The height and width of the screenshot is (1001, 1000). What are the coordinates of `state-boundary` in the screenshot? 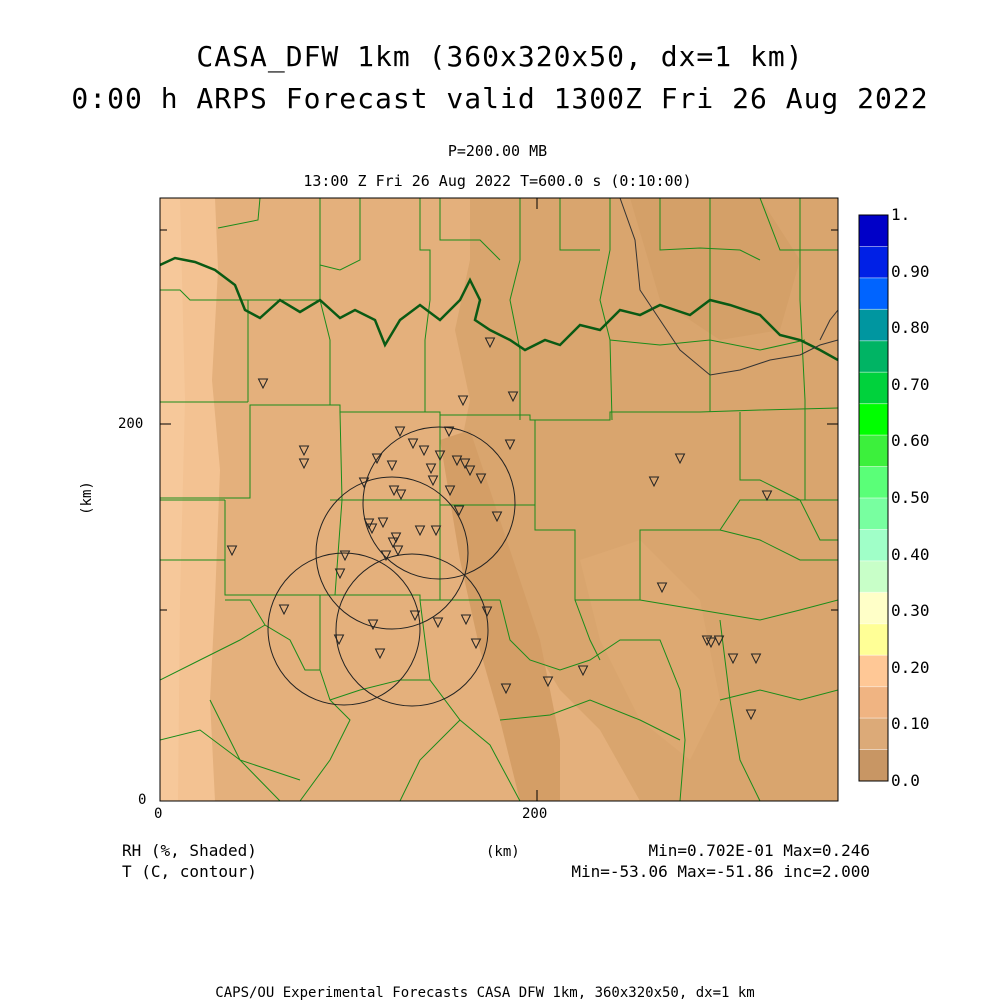 It's located at (499, 309).